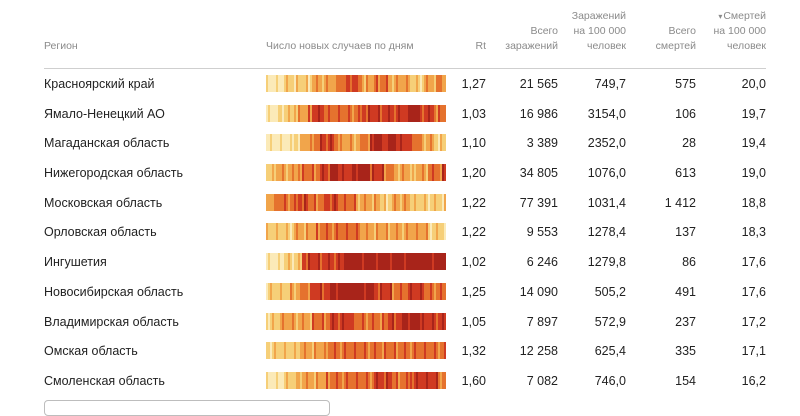  What do you see at coordinates (61, 46) in the screenshot?
I see `header-region: Регион` at bounding box center [61, 46].